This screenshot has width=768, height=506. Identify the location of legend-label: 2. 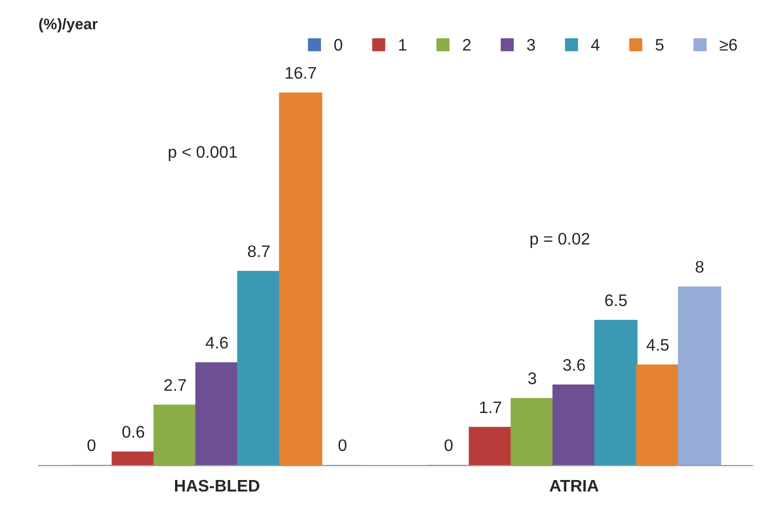
(466, 44).